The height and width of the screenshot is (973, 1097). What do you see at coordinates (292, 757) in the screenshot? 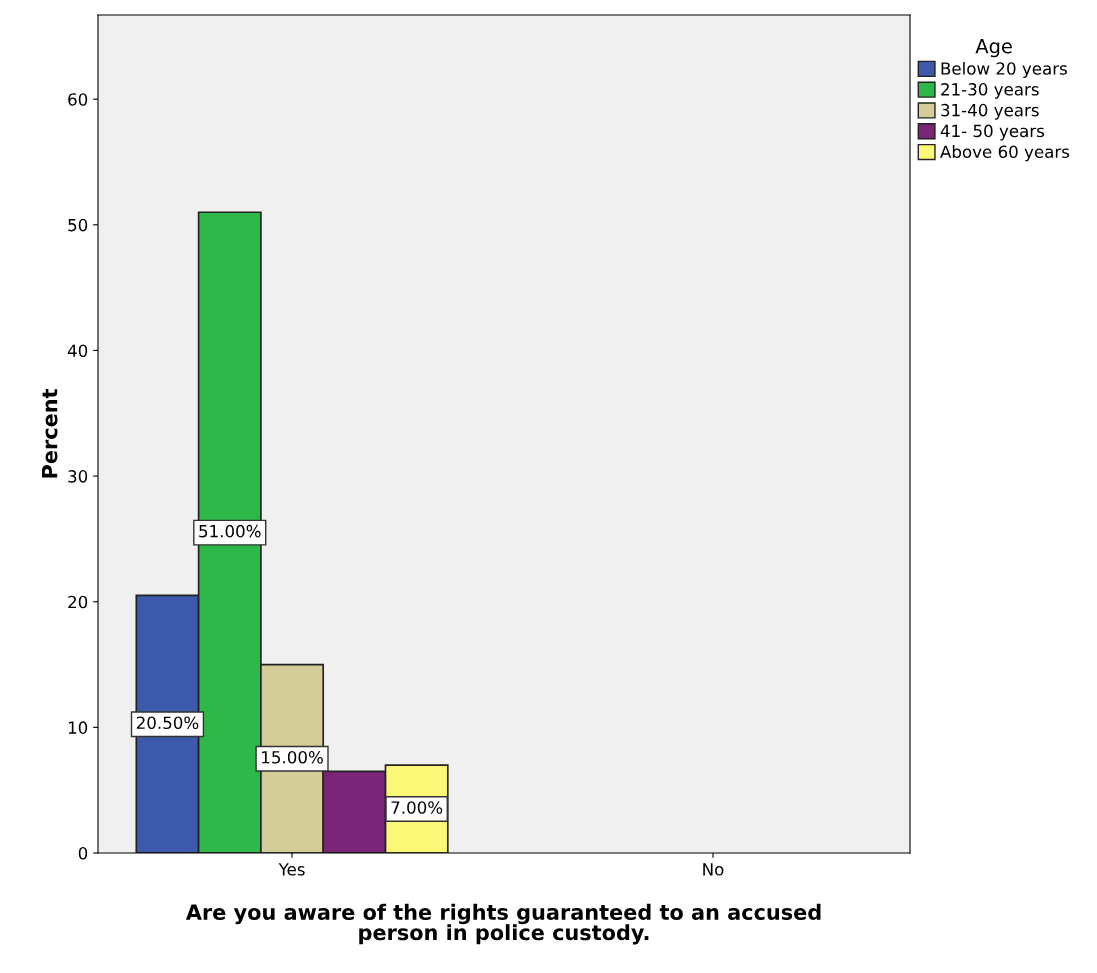
I see `data-label: 15.00%` at bounding box center [292, 757].